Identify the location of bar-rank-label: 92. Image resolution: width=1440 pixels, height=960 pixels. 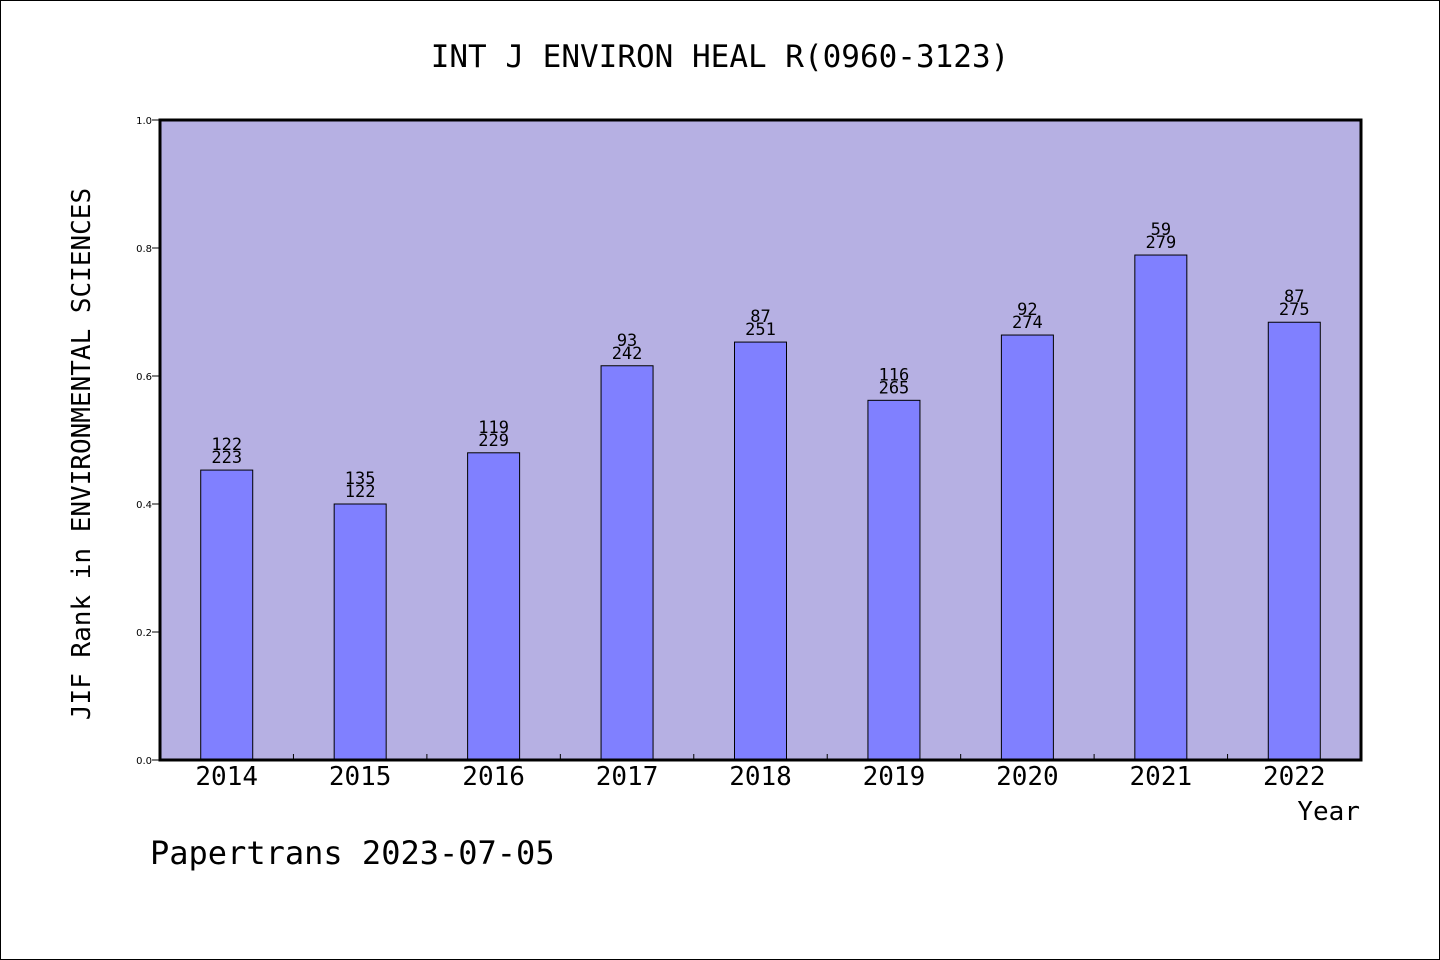
(1027, 310).